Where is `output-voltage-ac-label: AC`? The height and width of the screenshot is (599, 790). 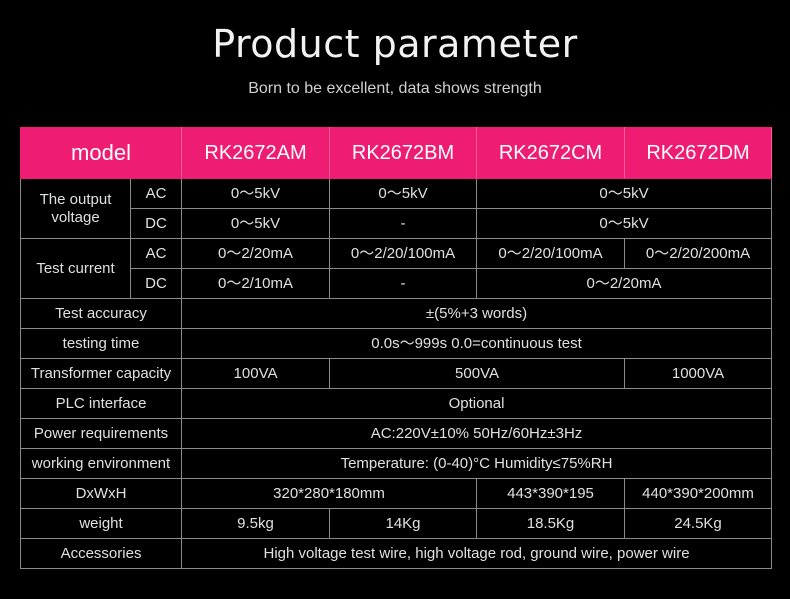
output-voltage-ac-label: AC is located at coordinates (156, 193).